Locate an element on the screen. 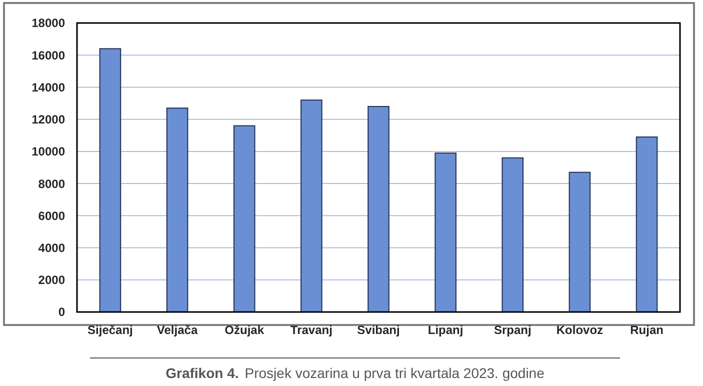 The width and height of the screenshot is (703, 386). x-tick-label: Ožujak is located at coordinates (244, 330).